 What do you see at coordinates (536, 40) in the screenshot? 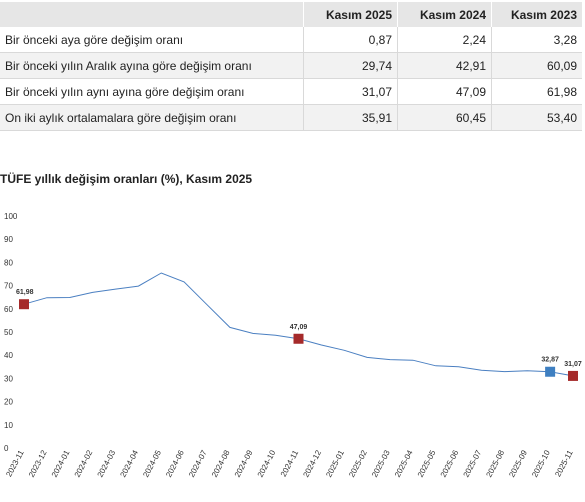
I see `cell-value: 3,28` at bounding box center [536, 40].